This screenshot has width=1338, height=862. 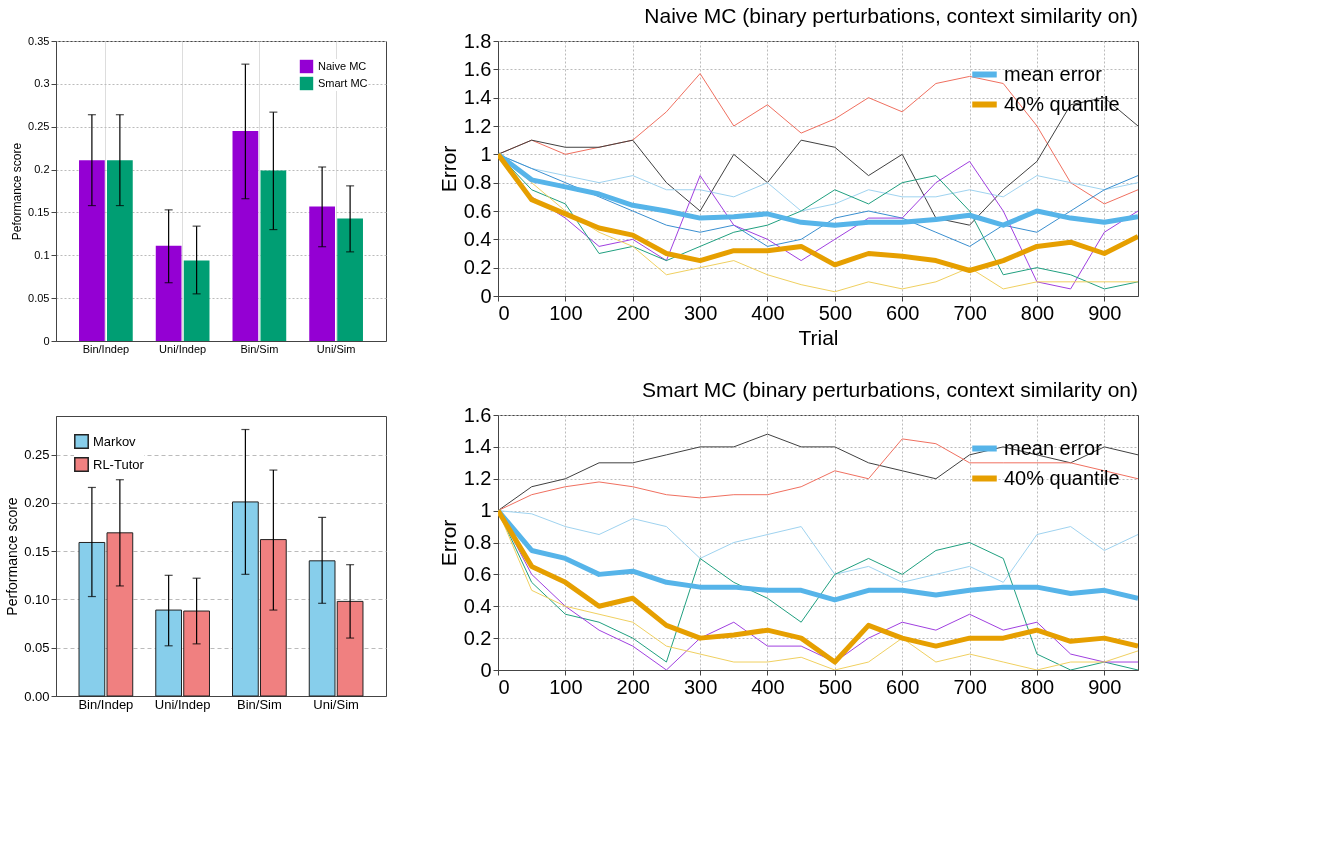 I want to click on y-tick-label: 0.3, so click(x=42, y=83).